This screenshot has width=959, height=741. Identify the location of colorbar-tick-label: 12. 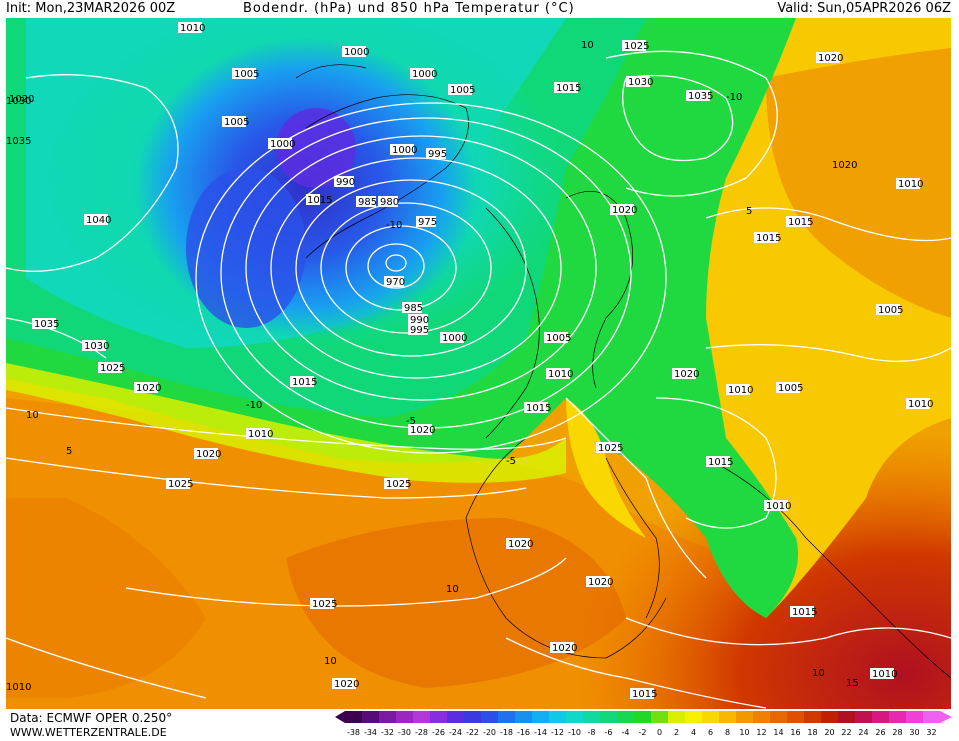
(761, 732).